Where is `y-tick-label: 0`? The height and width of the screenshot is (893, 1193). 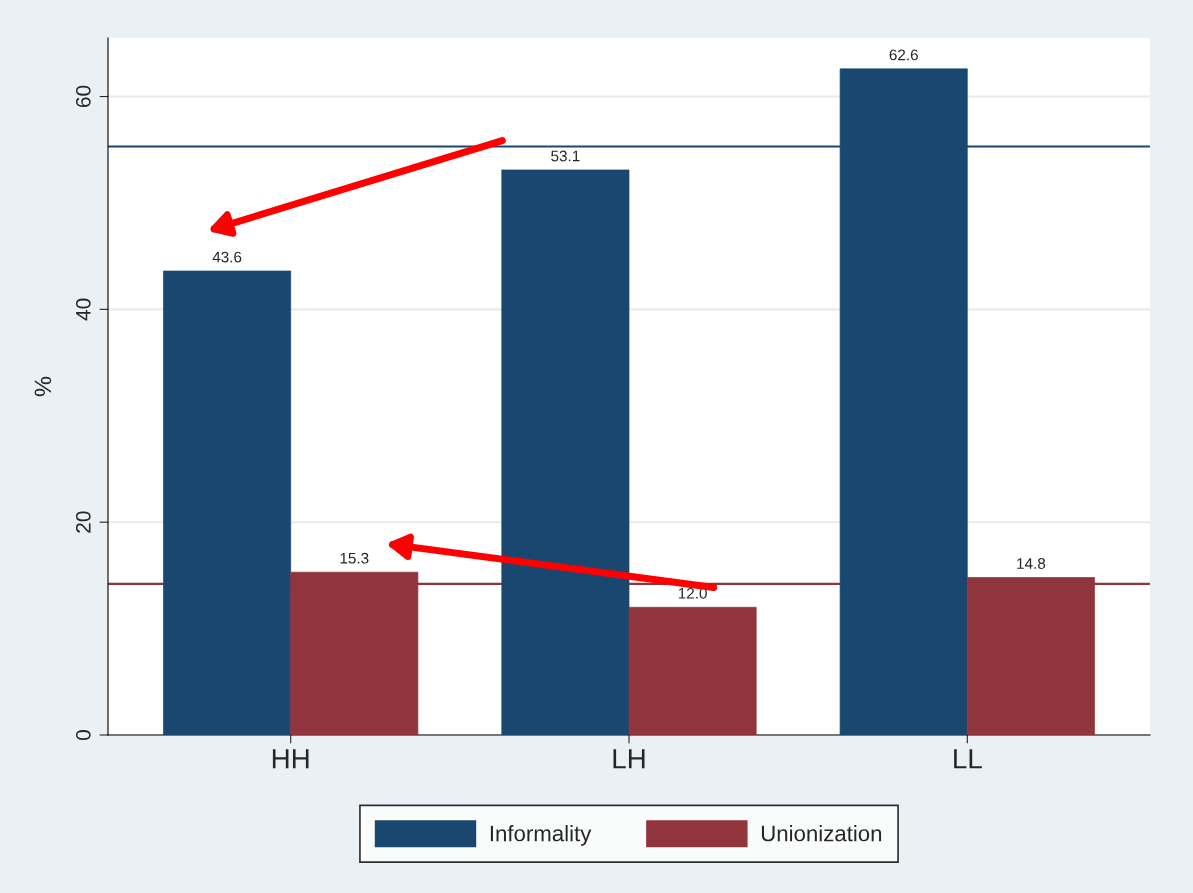
y-tick-label: 0 is located at coordinates (83, 735).